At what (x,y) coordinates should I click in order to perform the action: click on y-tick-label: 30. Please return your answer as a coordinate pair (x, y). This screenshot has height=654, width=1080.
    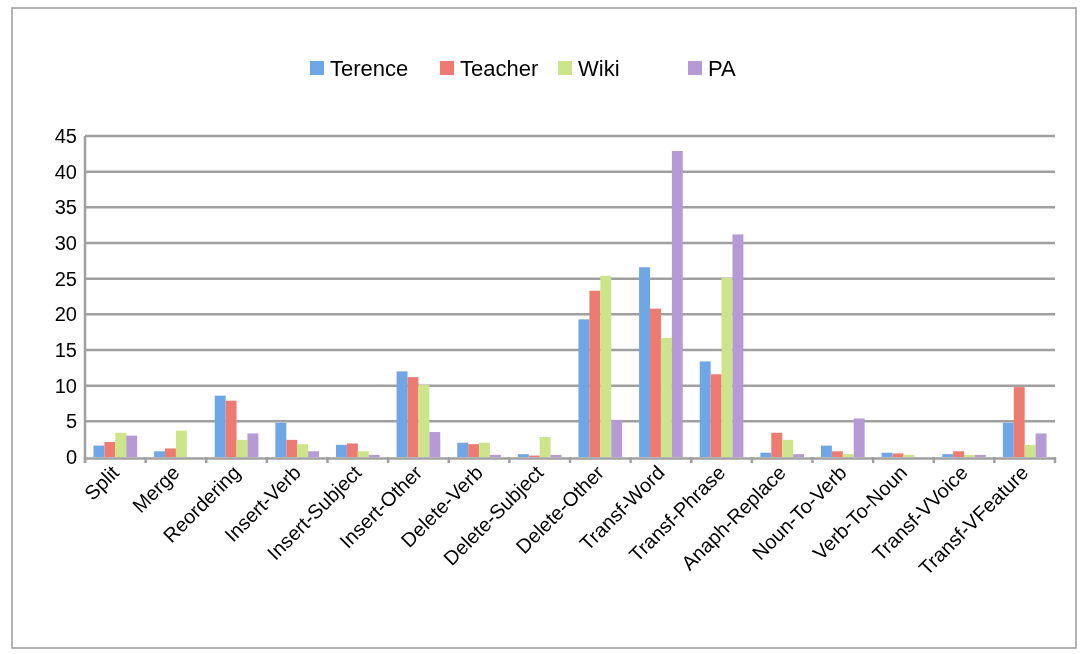
    Looking at the image, I should click on (65, 243).